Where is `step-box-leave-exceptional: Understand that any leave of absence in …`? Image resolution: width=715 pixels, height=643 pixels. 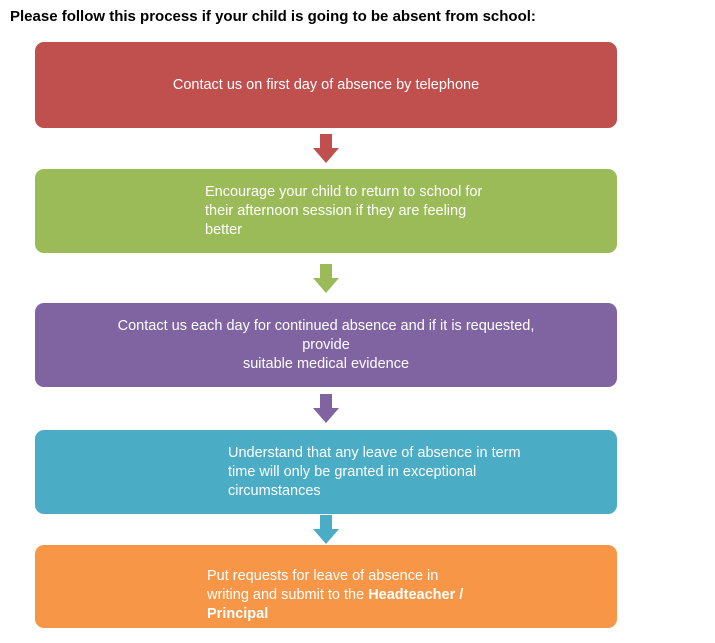
step-box-leave-exceptional: Understand that any leave of absence in … is located at coordinates (326, 472).